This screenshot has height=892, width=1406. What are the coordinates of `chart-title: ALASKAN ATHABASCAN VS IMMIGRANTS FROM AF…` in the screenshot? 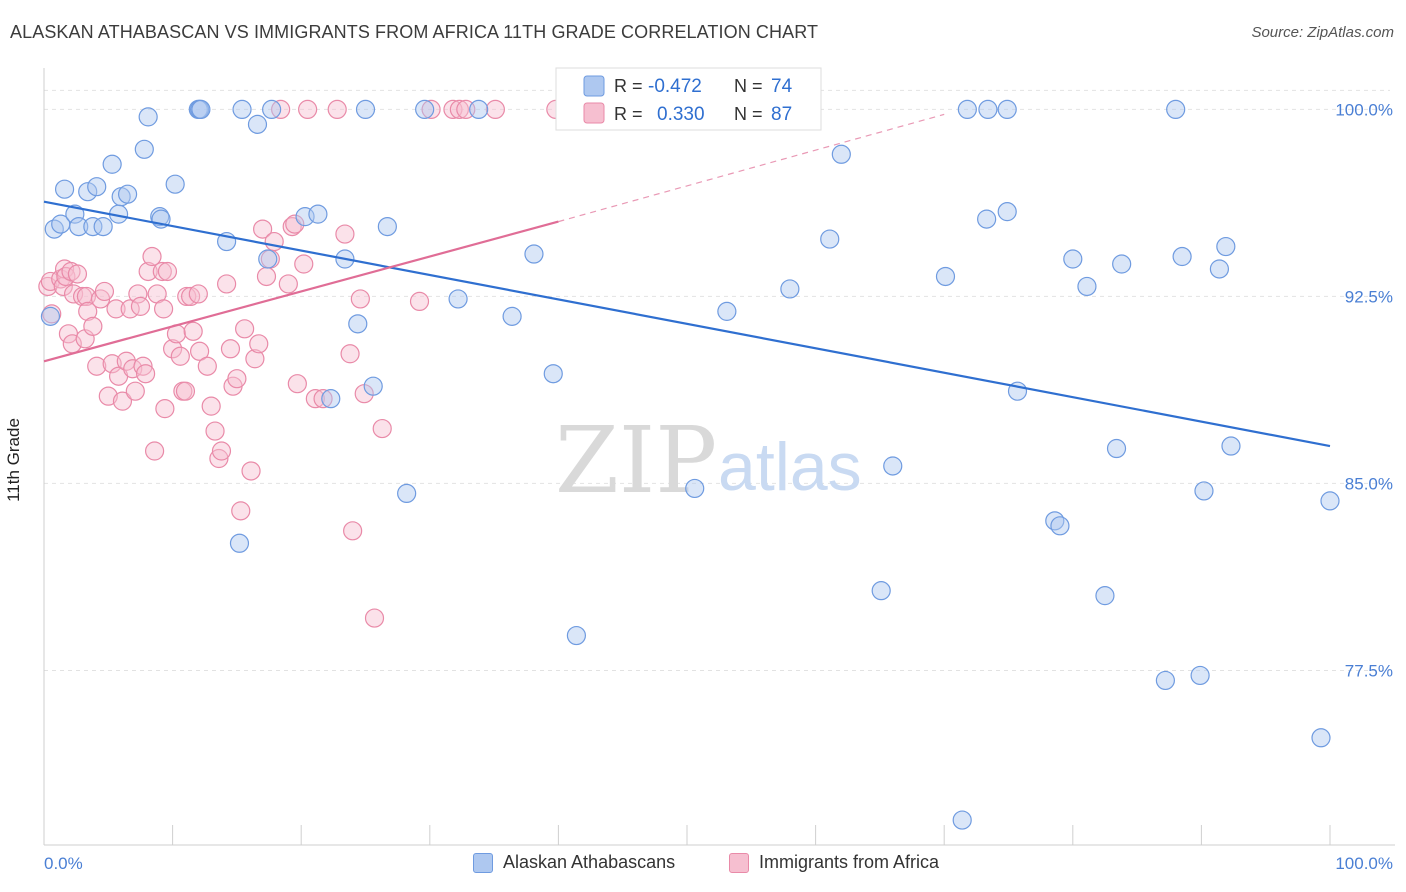 It's located at (414, 32).